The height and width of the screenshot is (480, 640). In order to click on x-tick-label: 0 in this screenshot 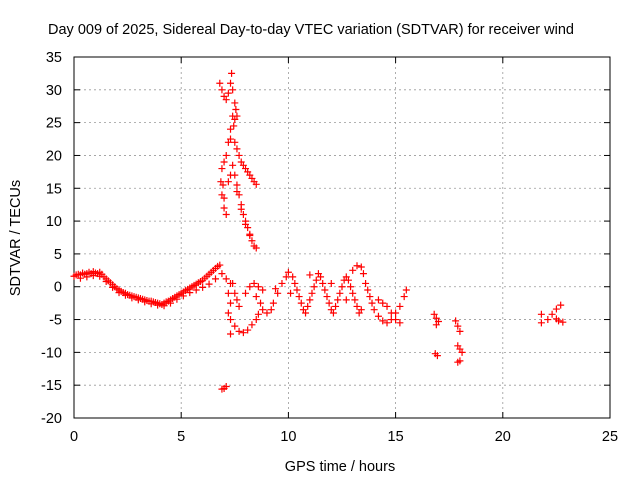, I will do `click(74, 437)`.